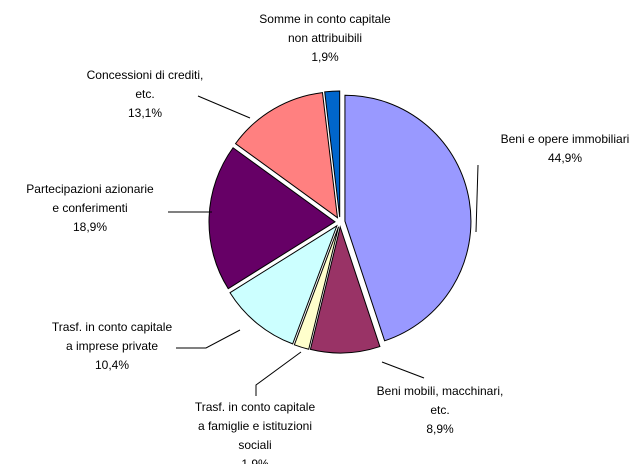  What do you see at coordinates (565, 139) in the screenshot?
I see `slice-label: Beni e opere immobiliari` at bounding box center [565, 139].